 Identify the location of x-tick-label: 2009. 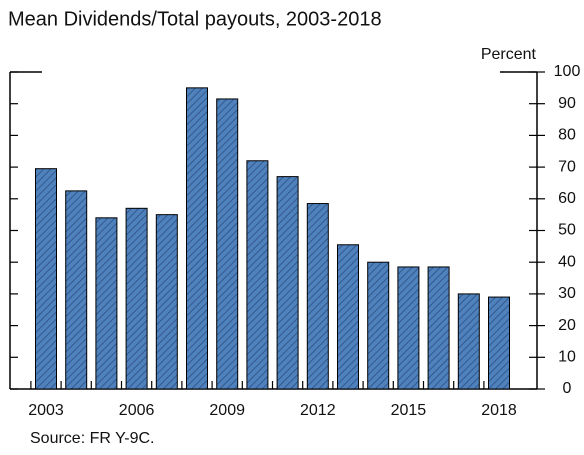
(227, 410).